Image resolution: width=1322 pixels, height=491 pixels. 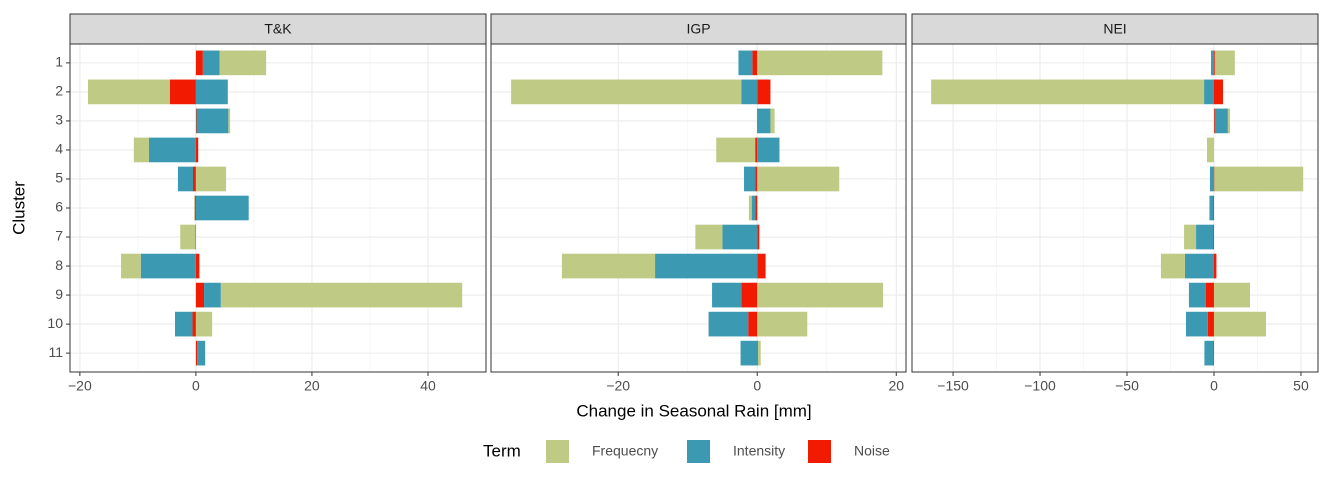 What do you see at coordinates (1040, 386) in the screenshot?
I see `x-tick-label: −100` at bounding box center [1040, 386].